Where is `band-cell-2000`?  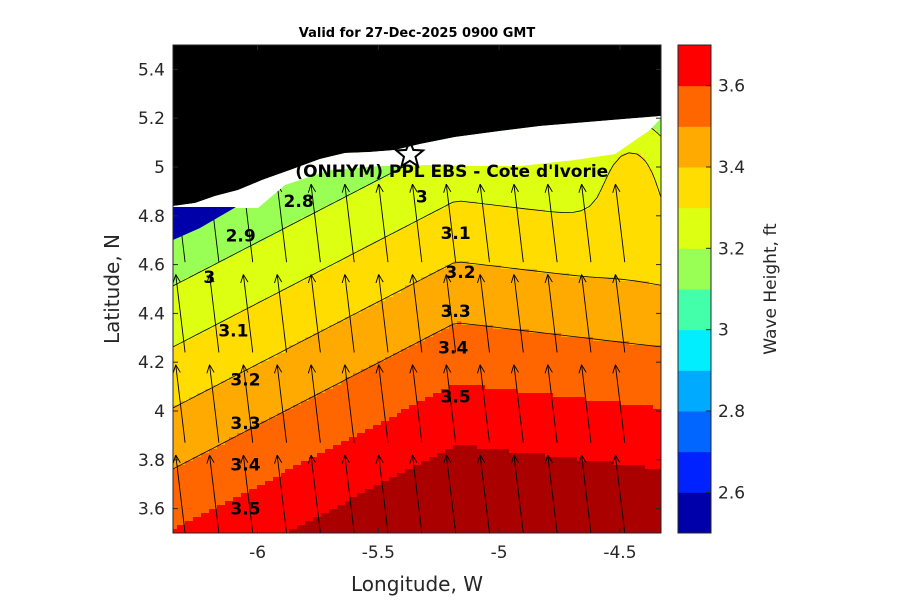 band-cell-2000 is located at coordinates (239, 239).